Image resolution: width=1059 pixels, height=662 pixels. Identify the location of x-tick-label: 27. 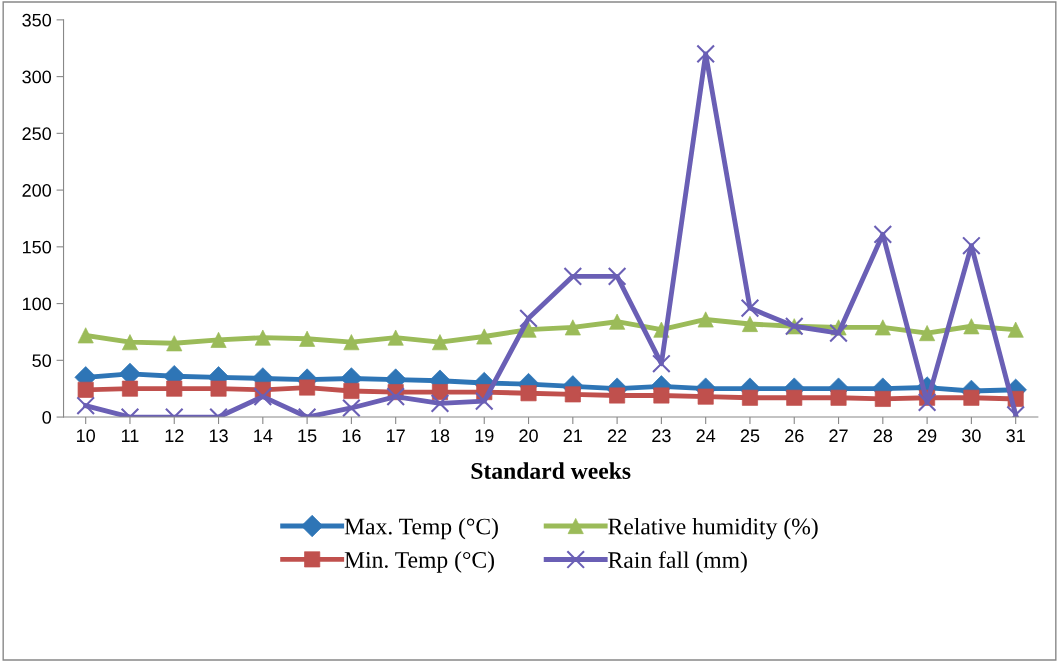
(838, 435).